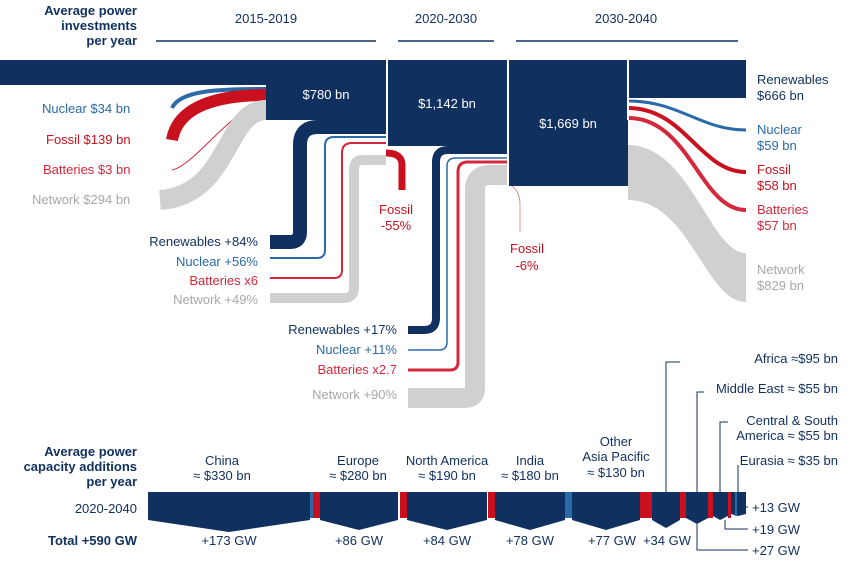 This screenshot has width=850, height=566. I want to click on region-gw: +27 GW, so click(776, 550).